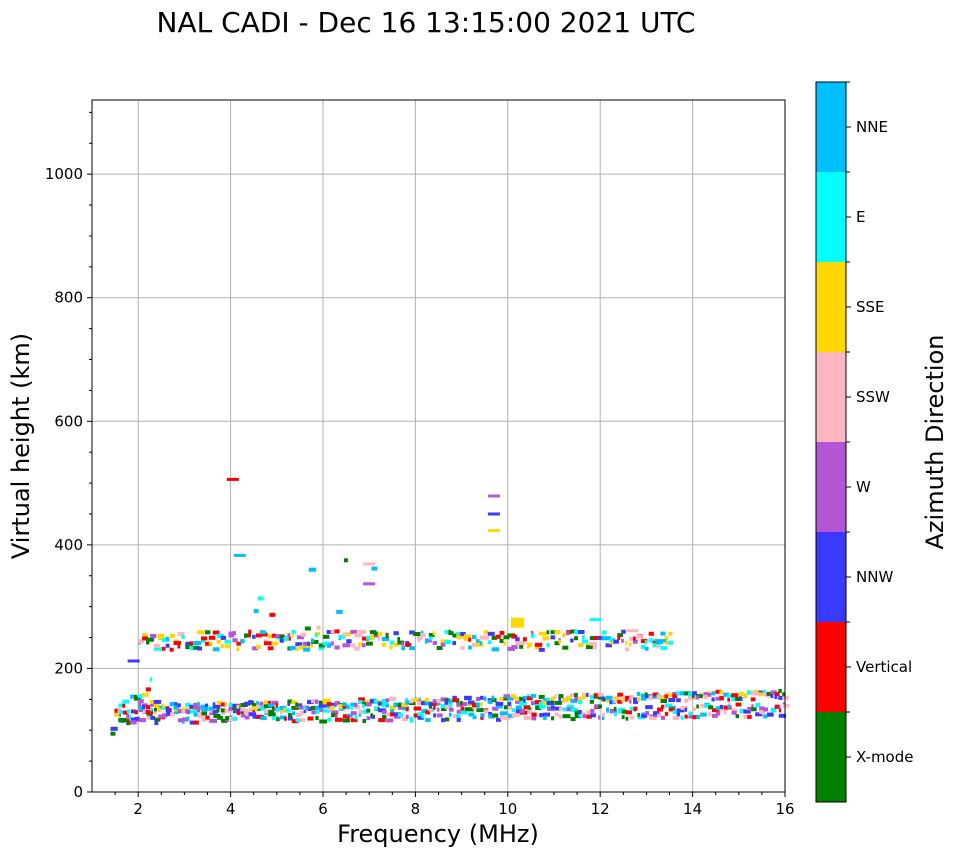 This screenshot has height=857, width=958. I want to click on x-tick-label: 2, so click(138, 809).